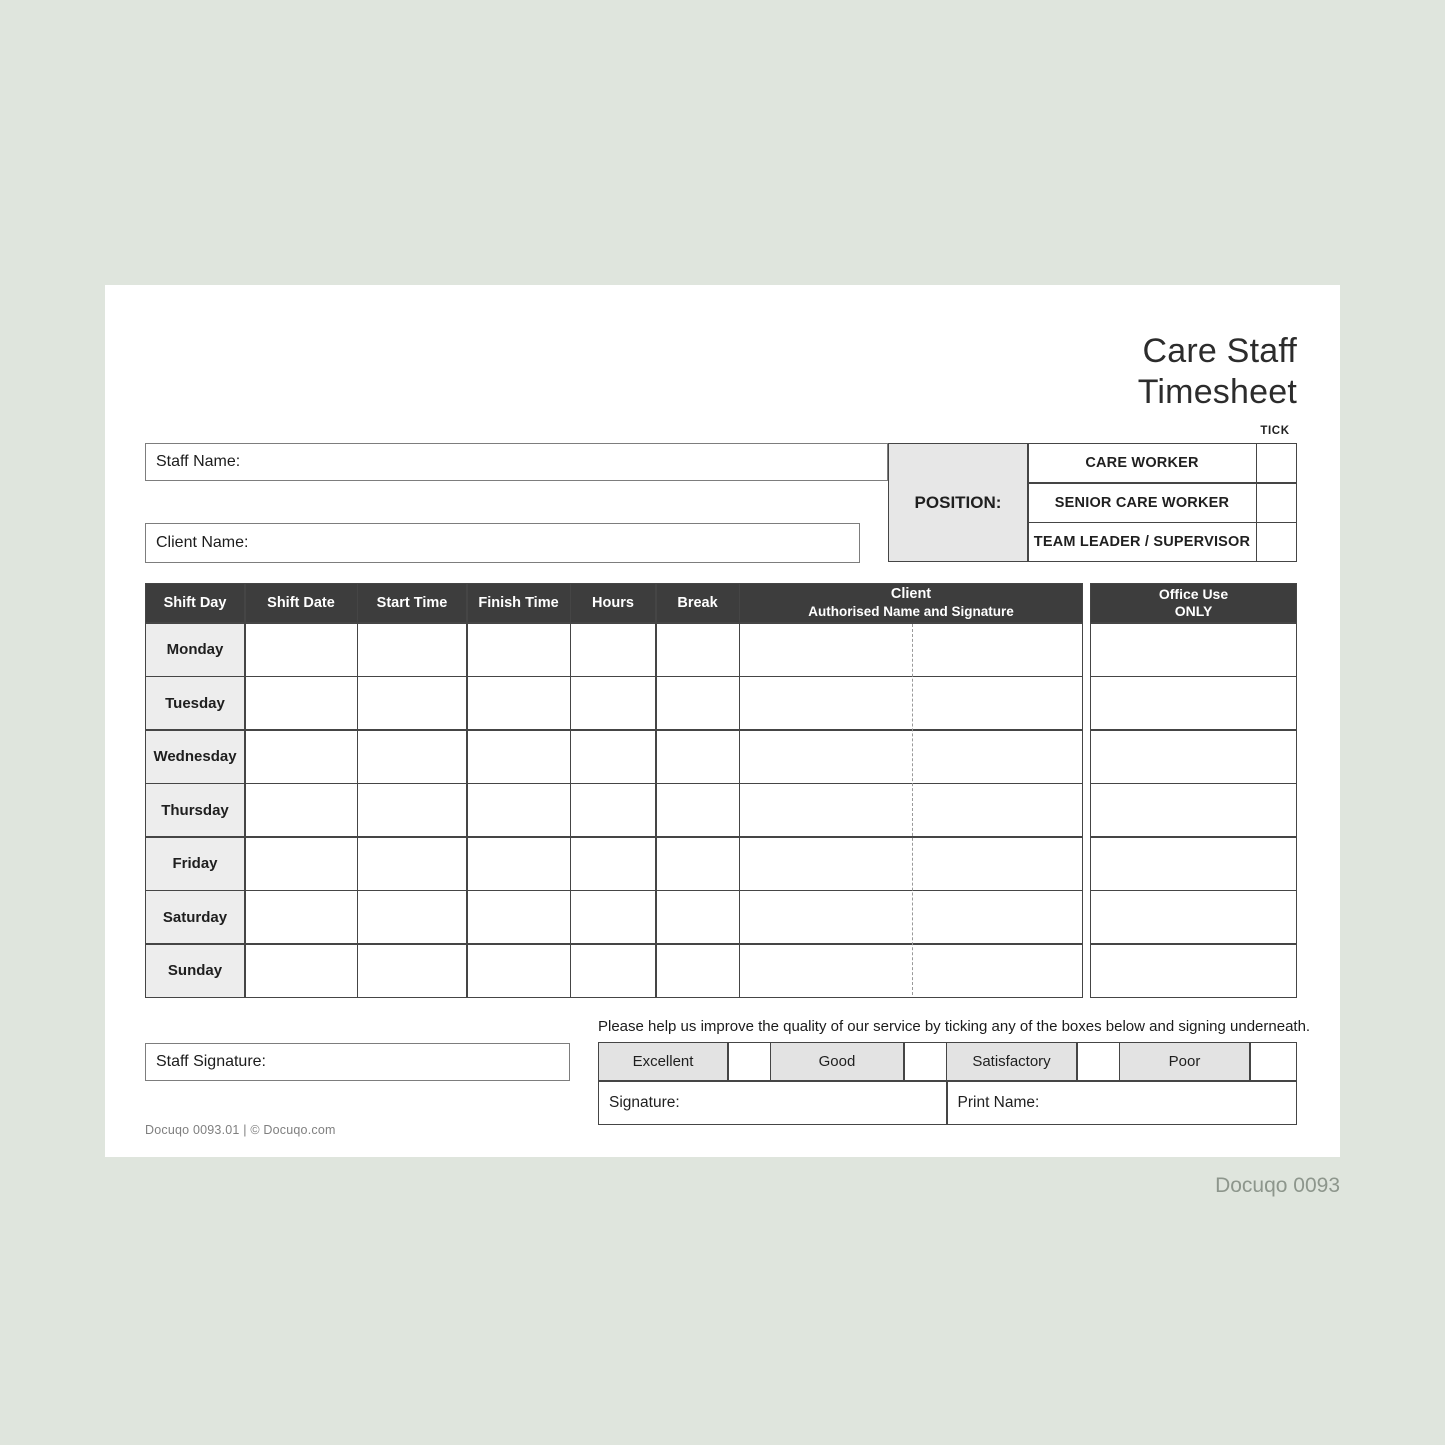  I want to click on signature-label: Signature:, so click(644, 1102).